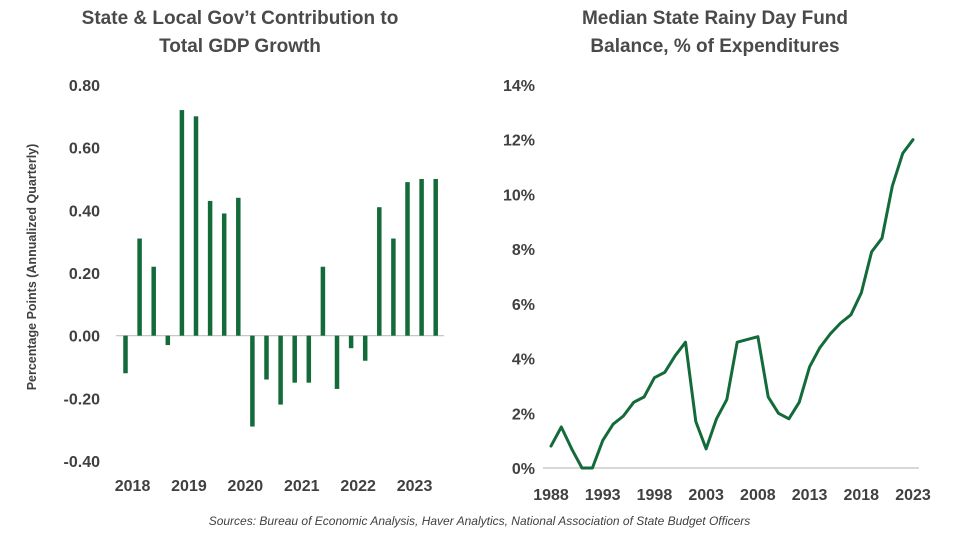 This screenshot has height=544, width=959. I want to click on x-tick-label: 2019, so click(189, 486).